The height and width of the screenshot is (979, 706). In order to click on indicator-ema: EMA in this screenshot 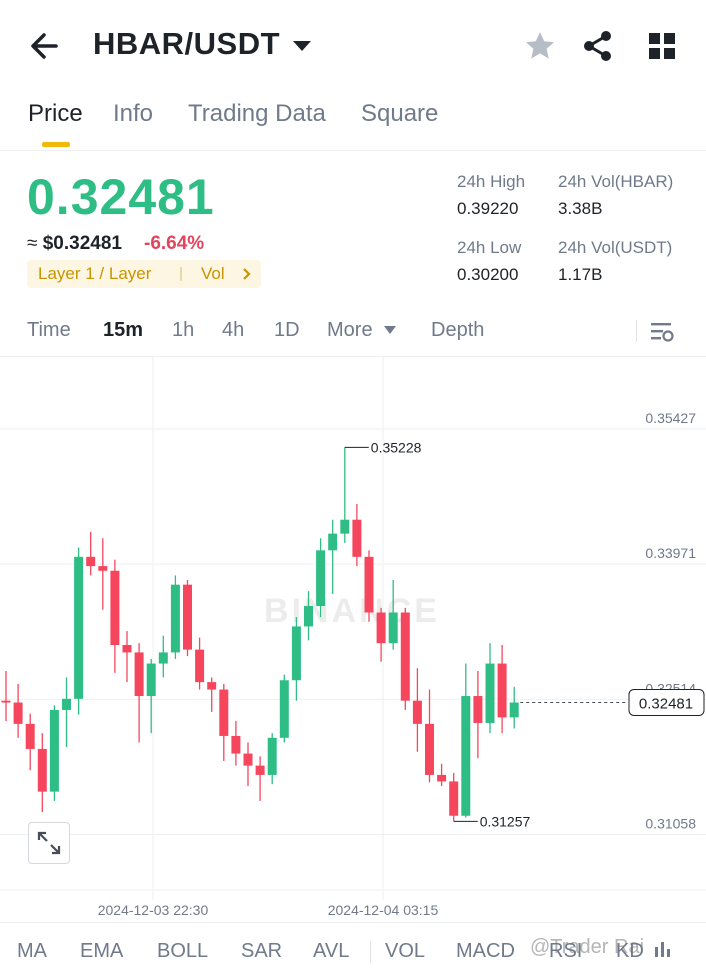, I will do `click(102, 951)`.